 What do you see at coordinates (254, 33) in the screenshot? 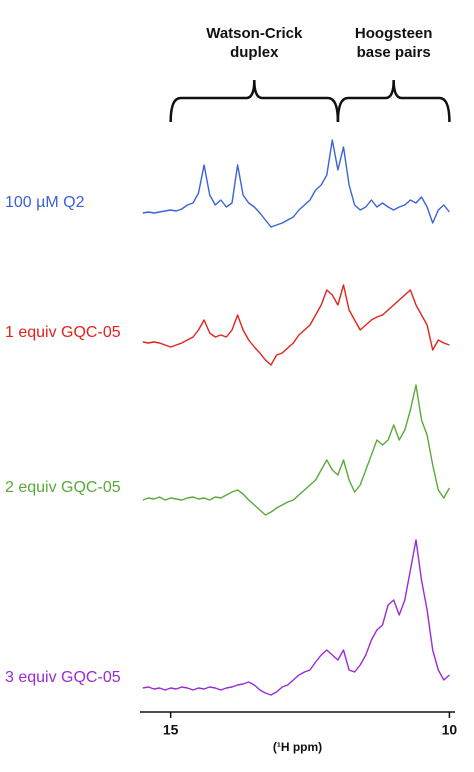
I see `region-label: Watson-Crick` at bounding box center [254, 33].